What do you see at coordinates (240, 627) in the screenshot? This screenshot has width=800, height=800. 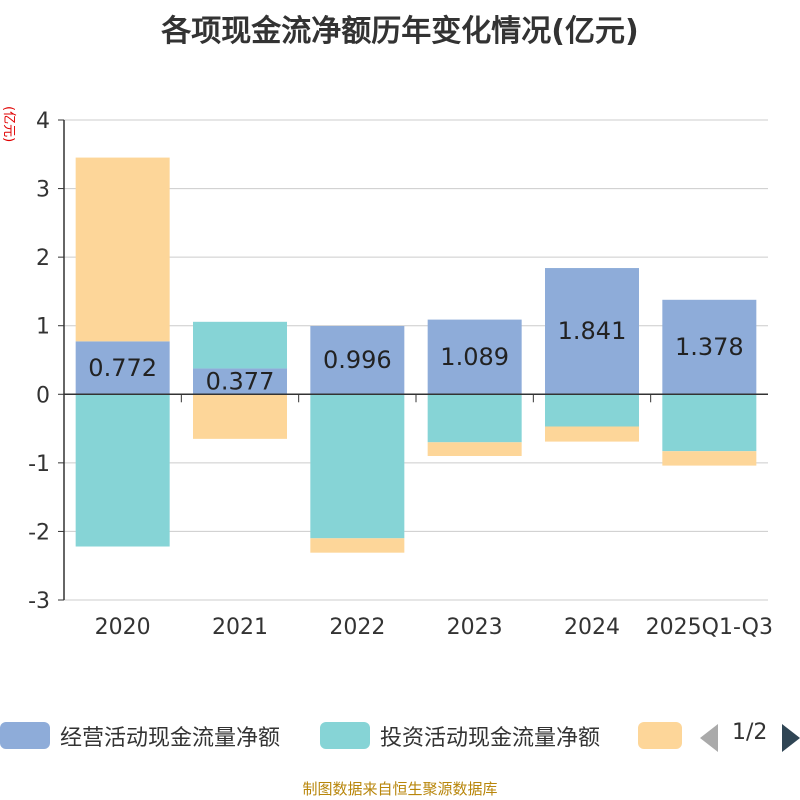 I see `x-tick-label: 2021` at bounding box center [240, 627].